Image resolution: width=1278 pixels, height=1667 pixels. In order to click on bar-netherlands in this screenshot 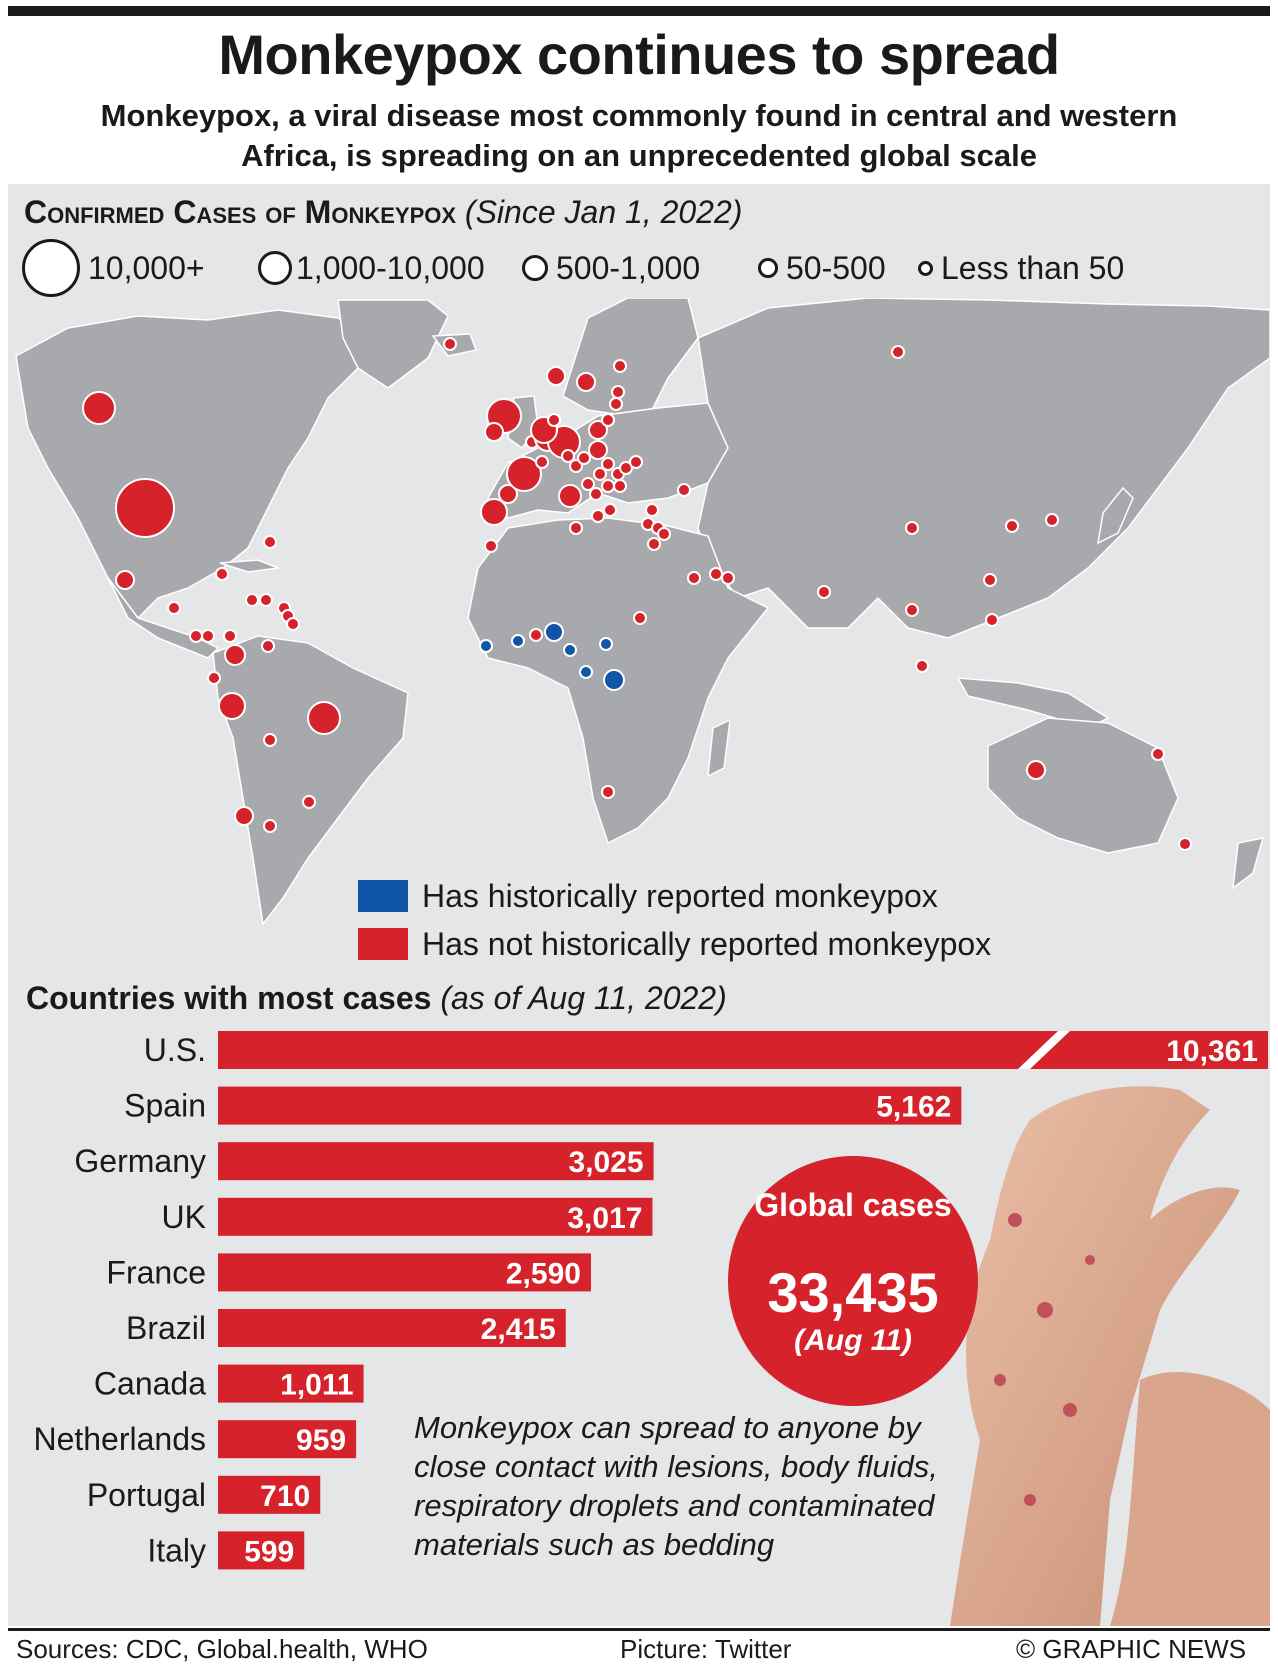, I will do `click(287, 1439)`.